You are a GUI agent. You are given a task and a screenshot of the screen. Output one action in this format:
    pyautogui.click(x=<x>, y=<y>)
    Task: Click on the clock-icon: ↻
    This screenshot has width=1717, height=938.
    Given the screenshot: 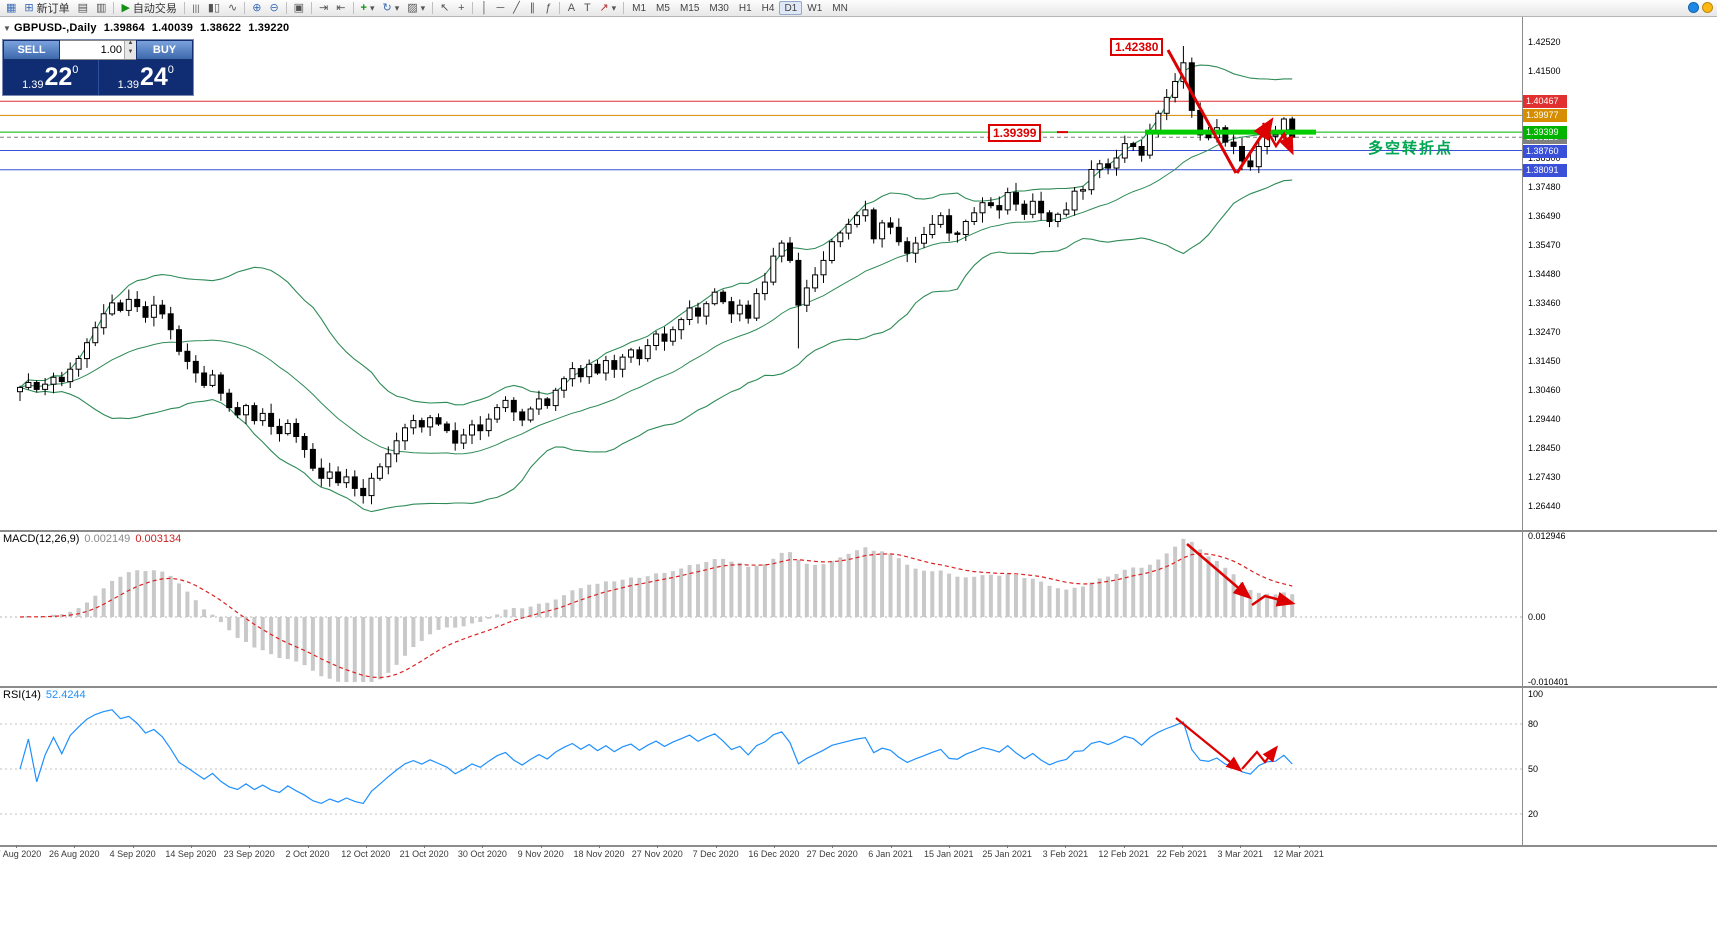 What is the action you would take?
    pyautogui.click(x=387, y=7)
    